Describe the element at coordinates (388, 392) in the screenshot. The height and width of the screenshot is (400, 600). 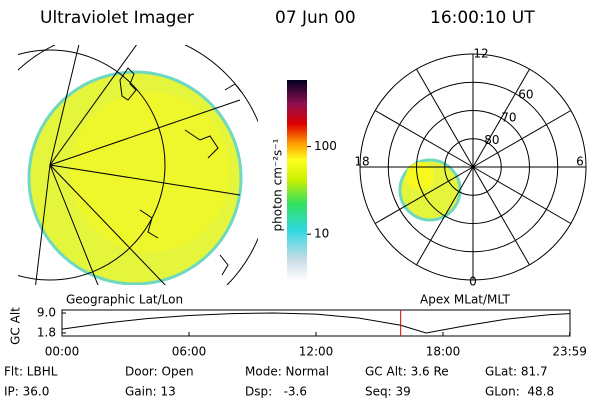
I see `info-field: Seq: 39` at that location.